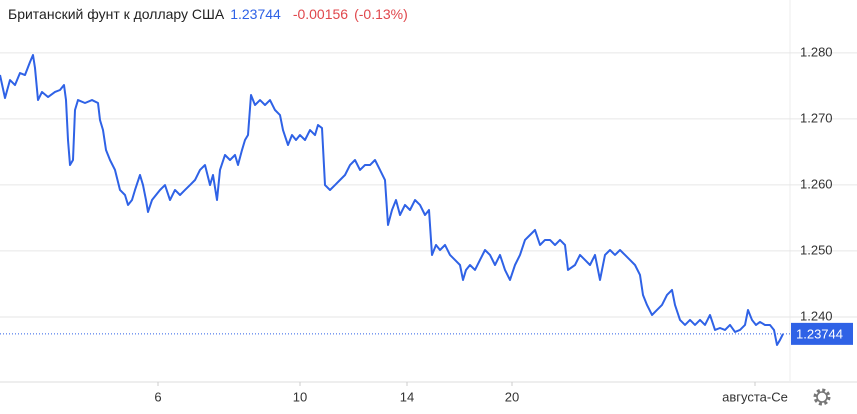 This screenshot has width=857, height=414. I want to click on last-price-label: 1.23744, so click(819, 333).